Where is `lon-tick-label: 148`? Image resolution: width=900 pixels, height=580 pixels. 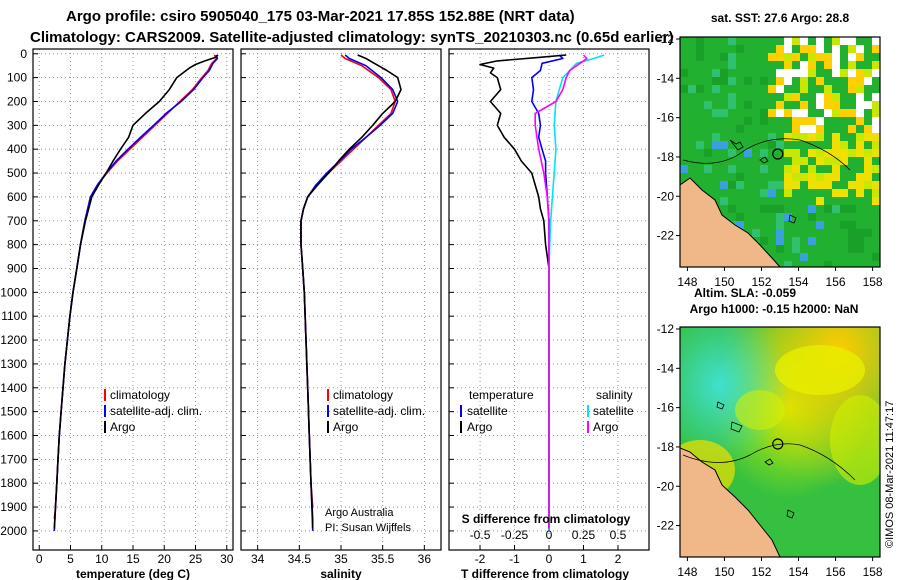
lon-tick-label: 148 is located at coordinates (687, 572).